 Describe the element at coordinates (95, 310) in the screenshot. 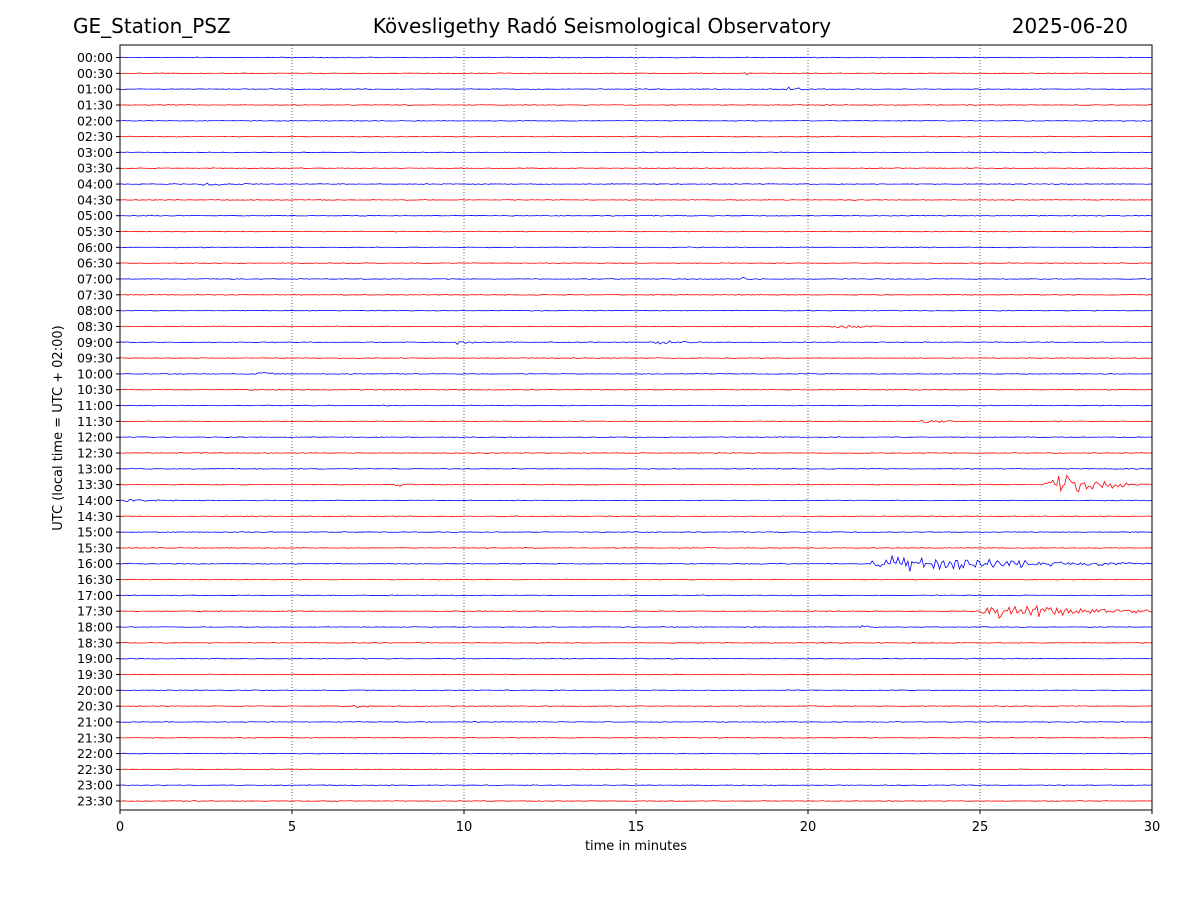

I see `y-tick-label: 08:00` at that location.